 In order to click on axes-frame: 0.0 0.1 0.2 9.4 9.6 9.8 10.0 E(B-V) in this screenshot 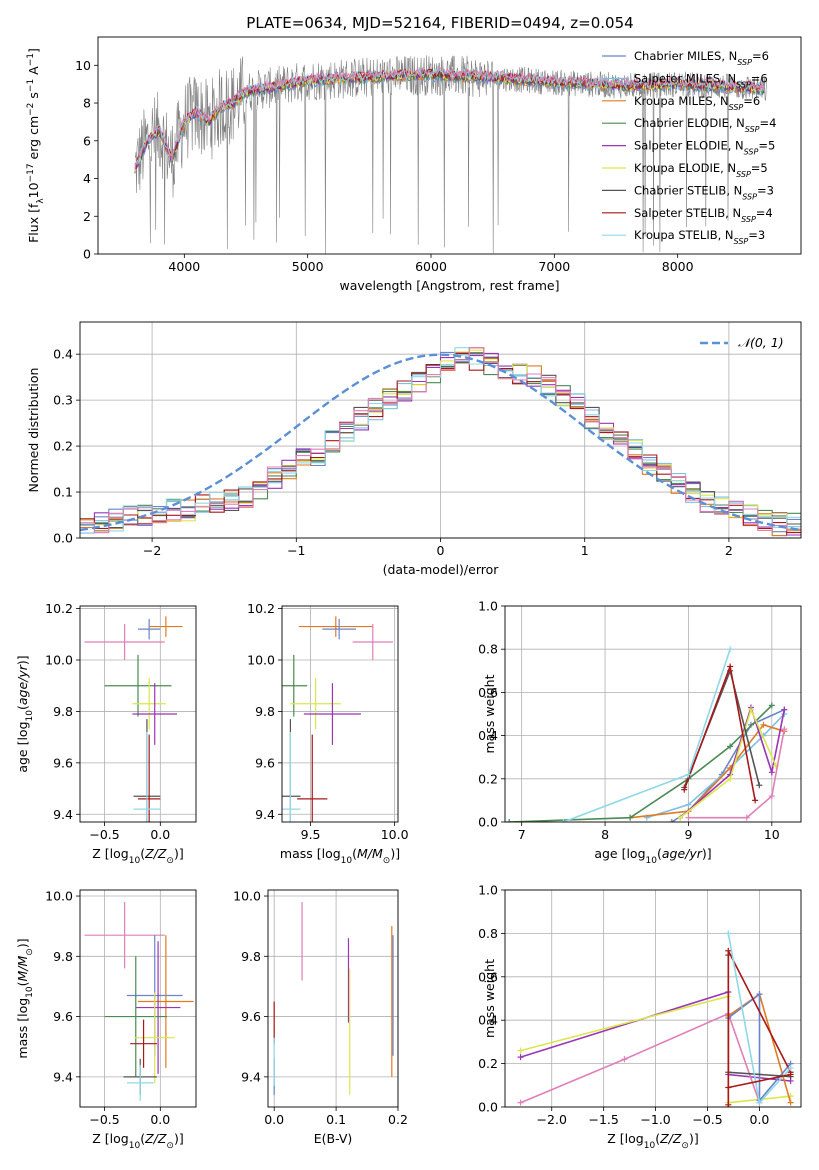, I will do `click(320, 1017)`.